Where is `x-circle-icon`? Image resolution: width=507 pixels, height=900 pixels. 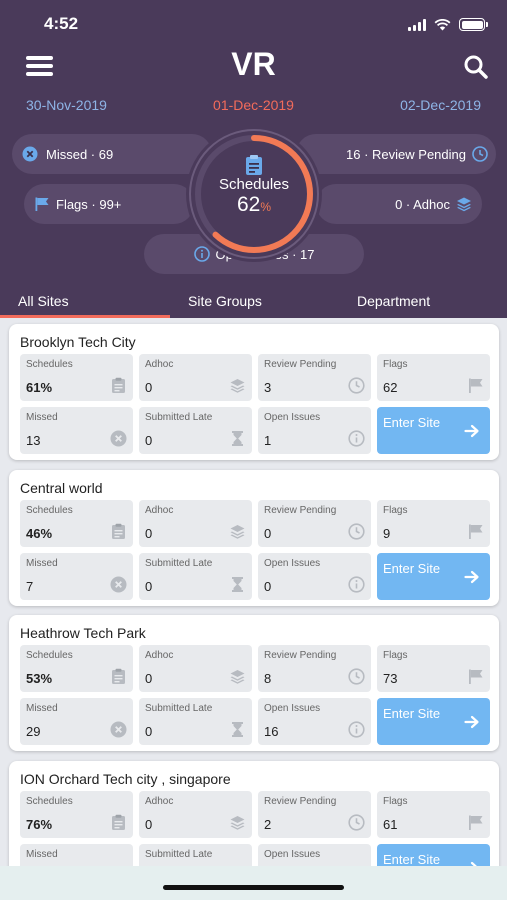
x-circle-icon is located at coordinates (118, 729).